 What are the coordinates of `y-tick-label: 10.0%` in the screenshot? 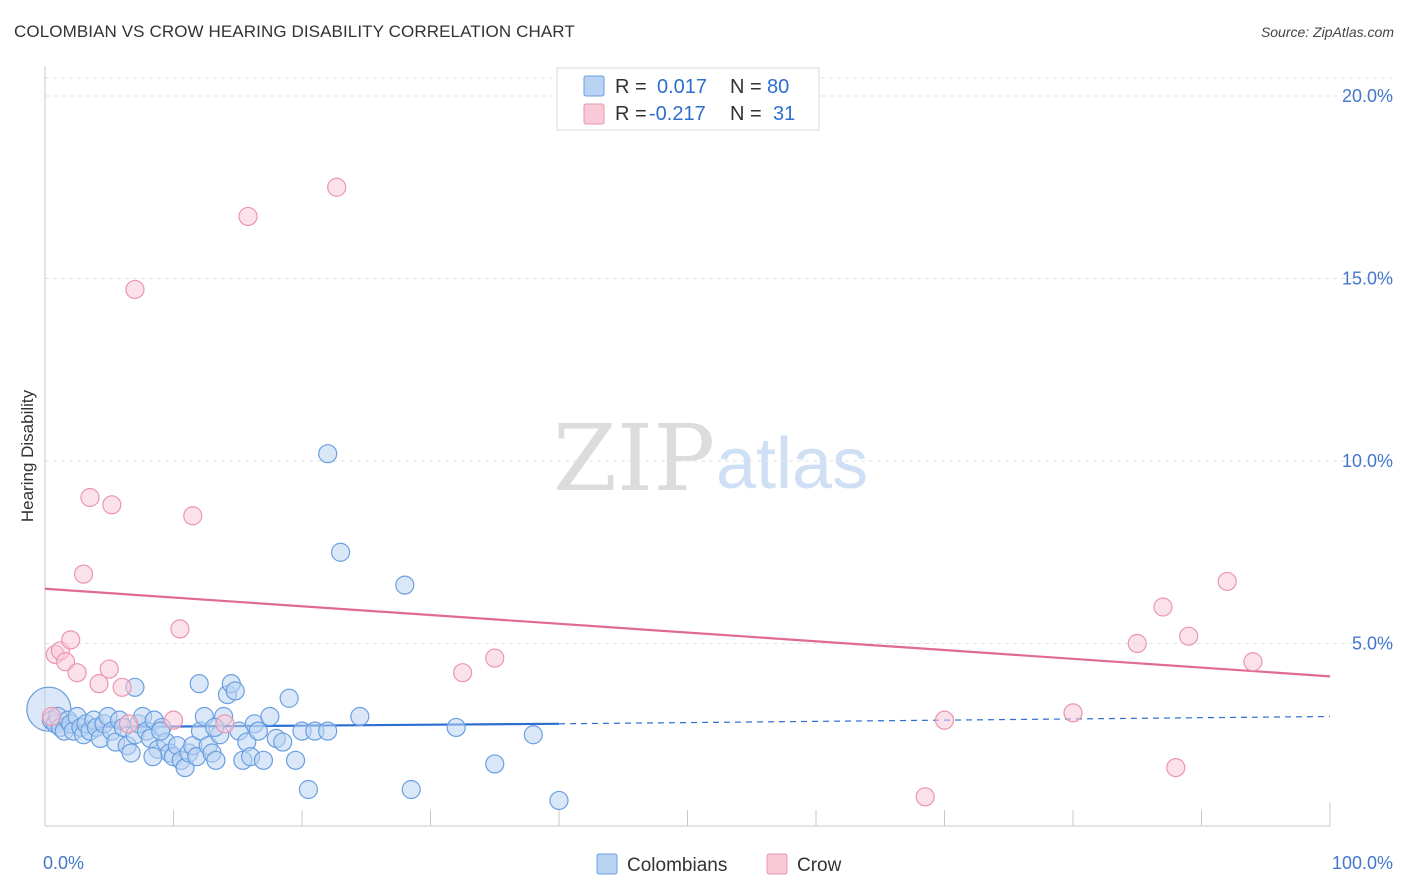 It's located at (1367, 461).